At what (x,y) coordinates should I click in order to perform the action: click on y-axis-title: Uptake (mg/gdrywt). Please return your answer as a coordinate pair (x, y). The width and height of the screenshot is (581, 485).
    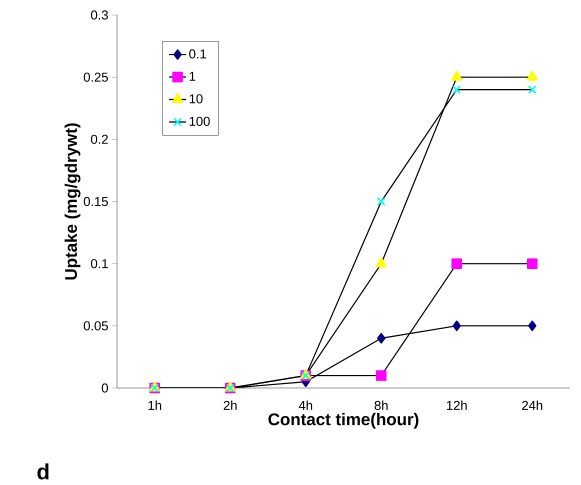
    Looking at the image, I should click on (72, 201).